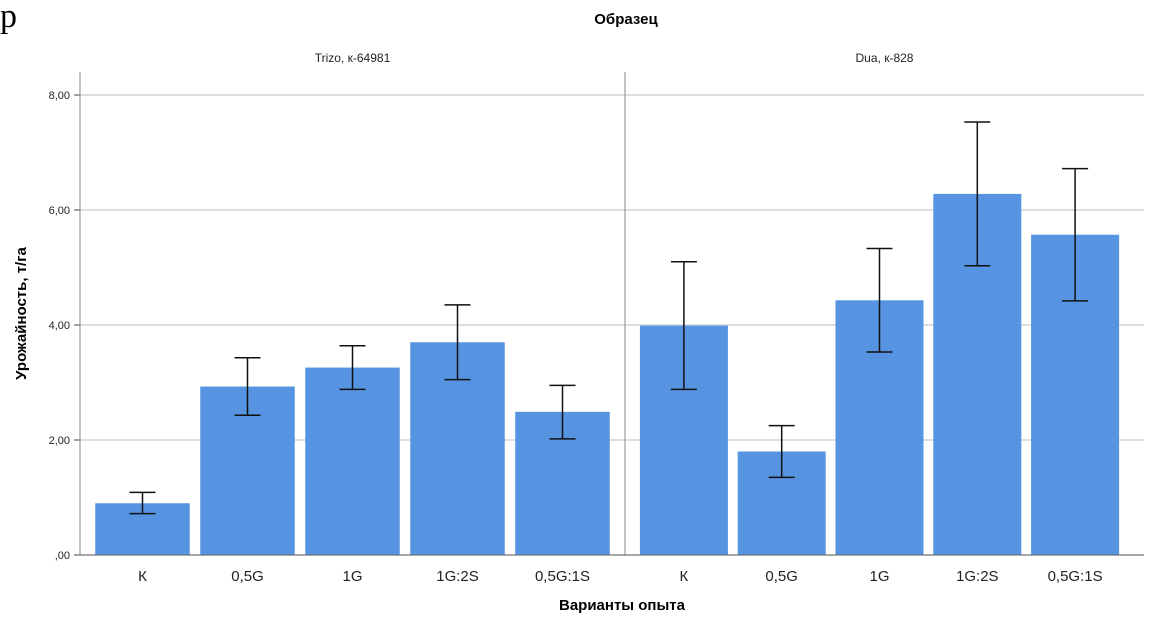 The width and height of the screenshot is (1152, 619). What do you see at coordinates (21, 313) in the screenshot?
I see `y-axis-label: Урожайность, т/га` at bounding box center [21, 313].